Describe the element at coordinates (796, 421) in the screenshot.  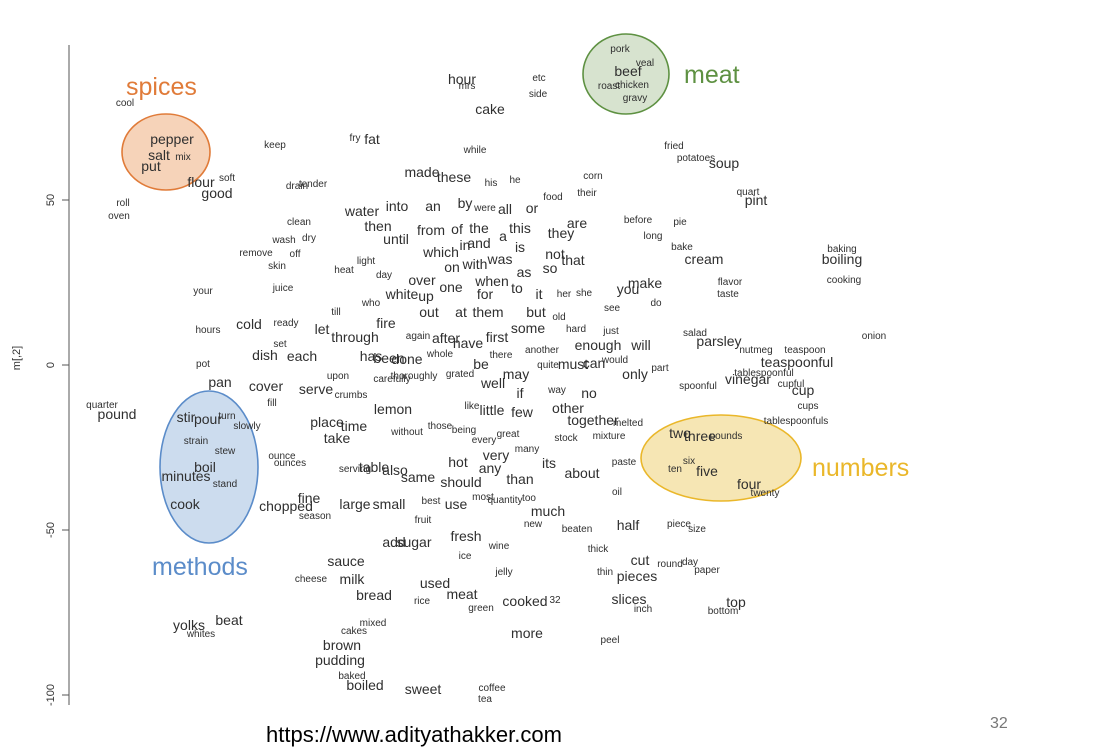
I see `word-point-181: tablespoonfuls` at that location.